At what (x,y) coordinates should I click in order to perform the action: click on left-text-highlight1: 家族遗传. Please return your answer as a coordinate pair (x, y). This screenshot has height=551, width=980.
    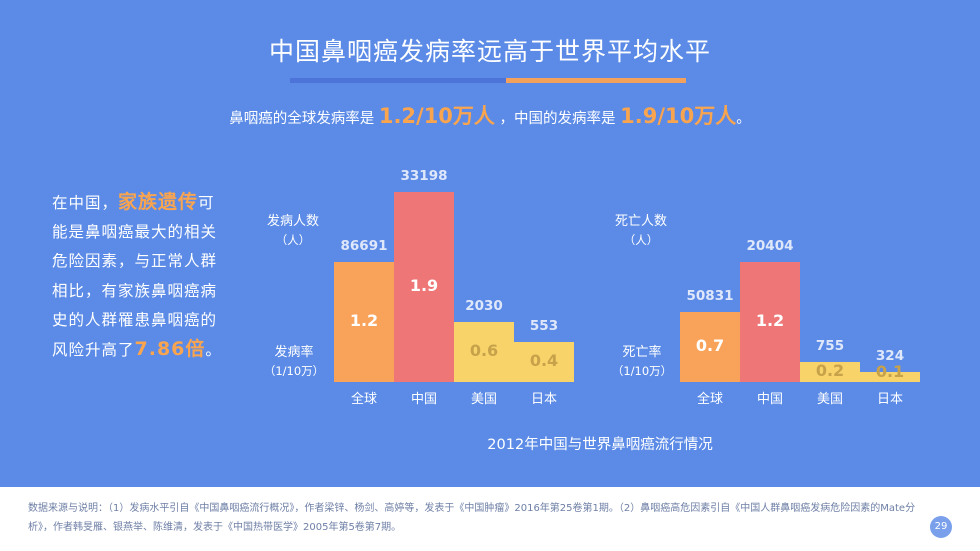
    Looking at the image, I should click on (158, 202).